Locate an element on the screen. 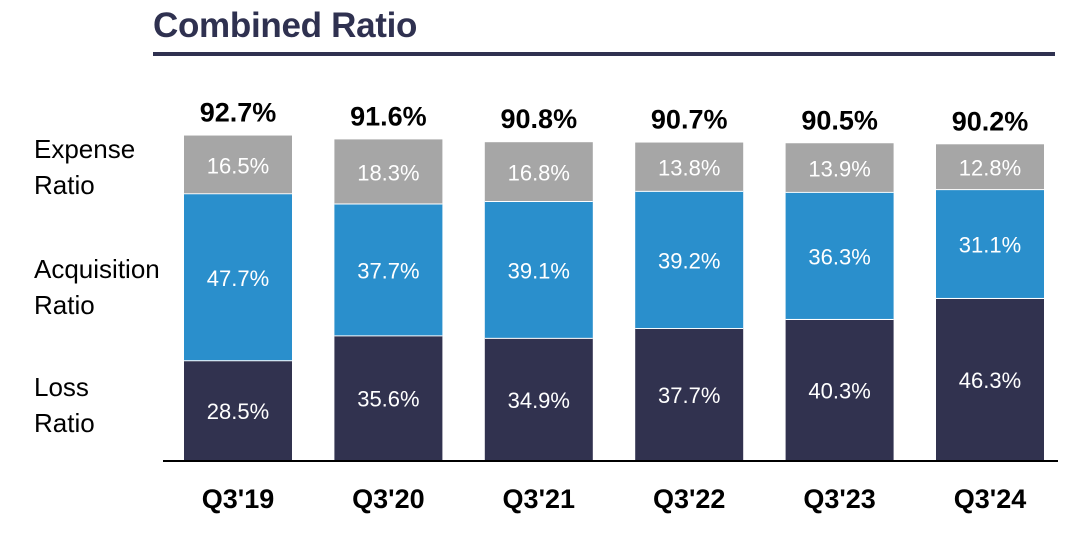 The width and height of the screenshot is (1086, 540). acquisition-value-label-3: 39.2% is located at coordinates (689, 260).